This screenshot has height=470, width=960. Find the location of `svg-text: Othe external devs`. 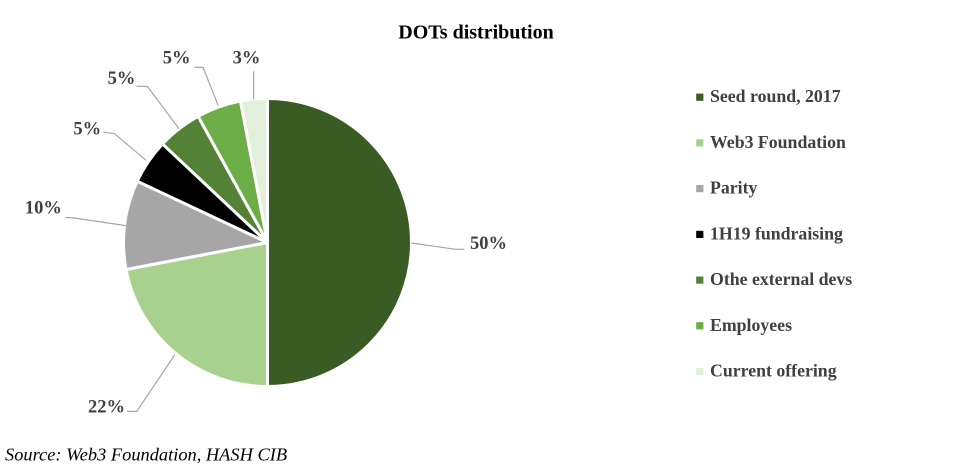

svg-text: Othe external devs is located at coordinates (781, 279).